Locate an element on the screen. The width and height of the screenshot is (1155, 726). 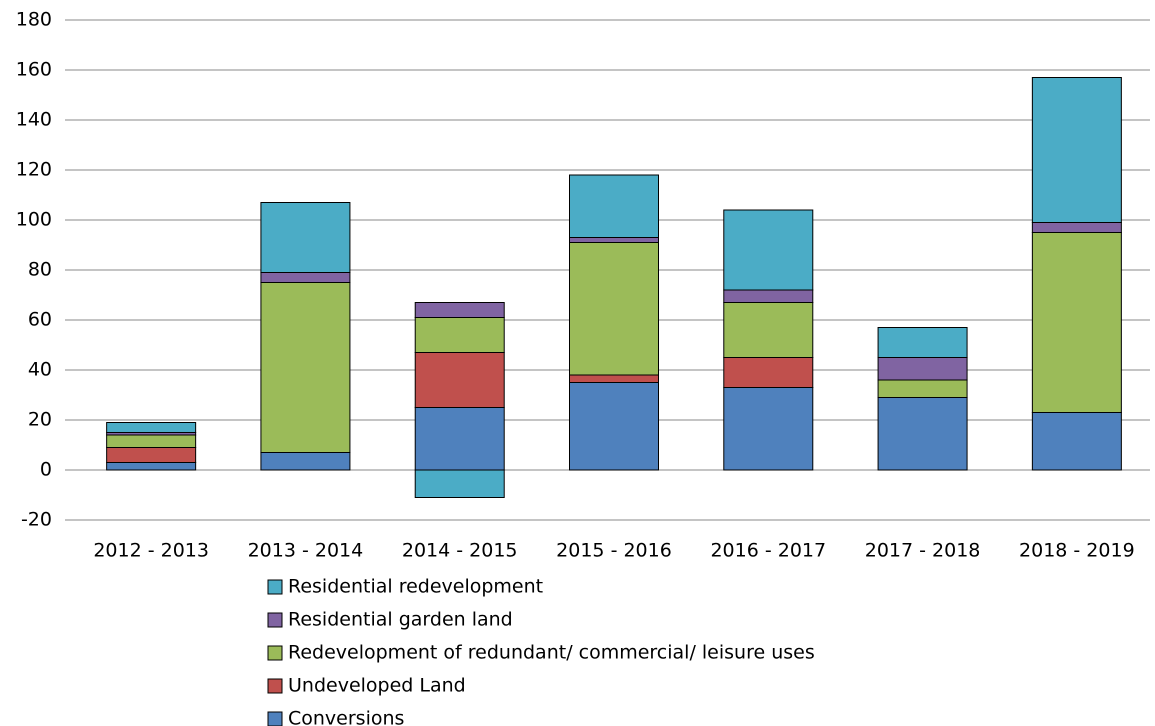
x-tick-label: 2017 - 2018 is located at coordinates (923, 551).